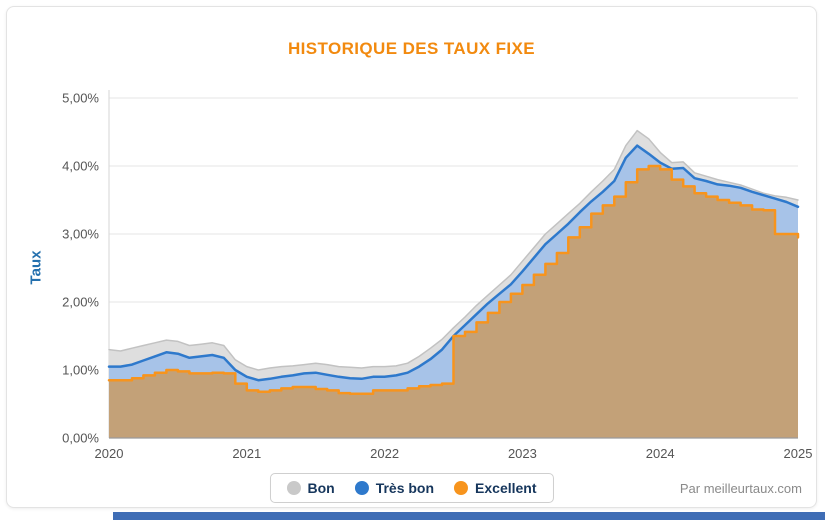 The width and height of the screenshot is (825, 520). I want to click on legend-item-bon: Bon, so click(310, 488).